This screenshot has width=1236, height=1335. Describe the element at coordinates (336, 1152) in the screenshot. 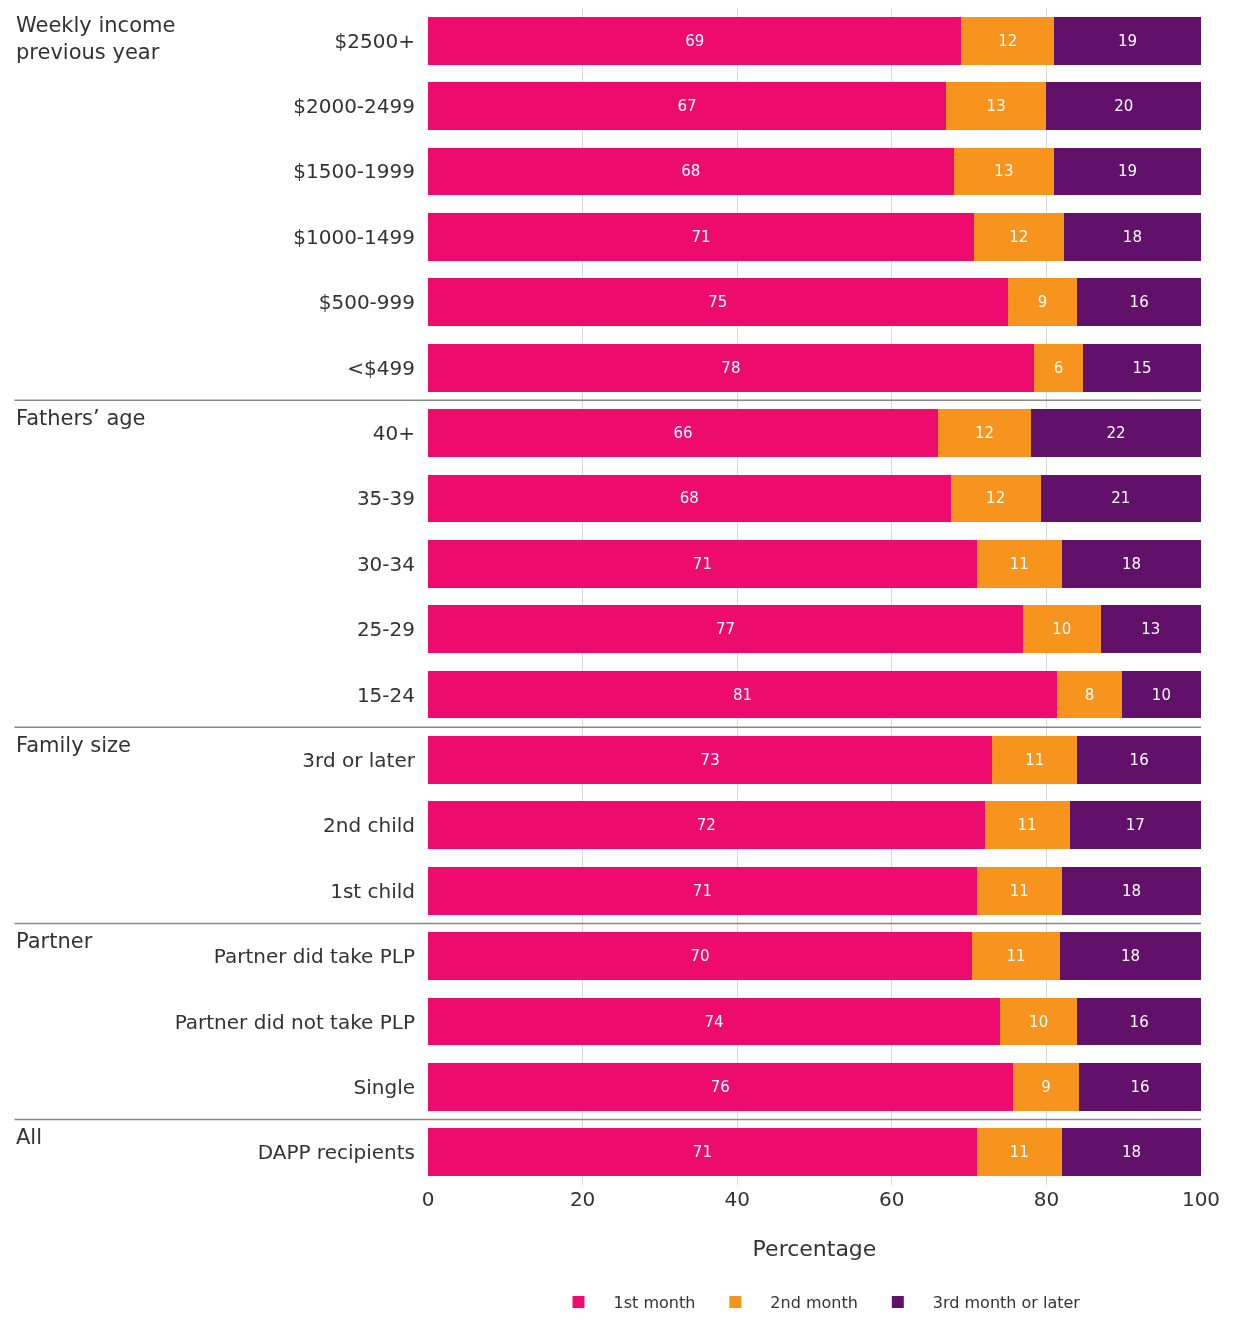

I see `y-tick-label: DAPP recipients` at that location.